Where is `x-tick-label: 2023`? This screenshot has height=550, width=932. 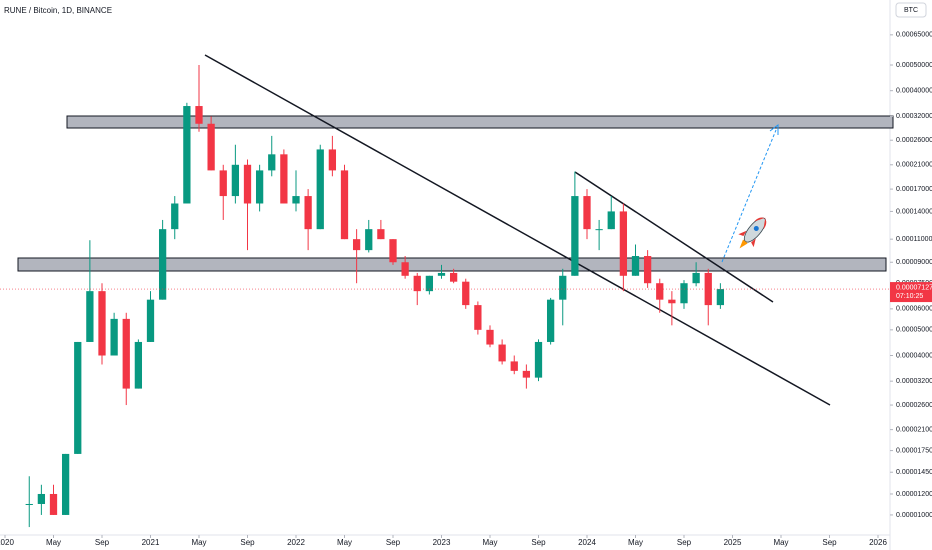 x-tick-label: 2023 is located at coordinates (442, 542).